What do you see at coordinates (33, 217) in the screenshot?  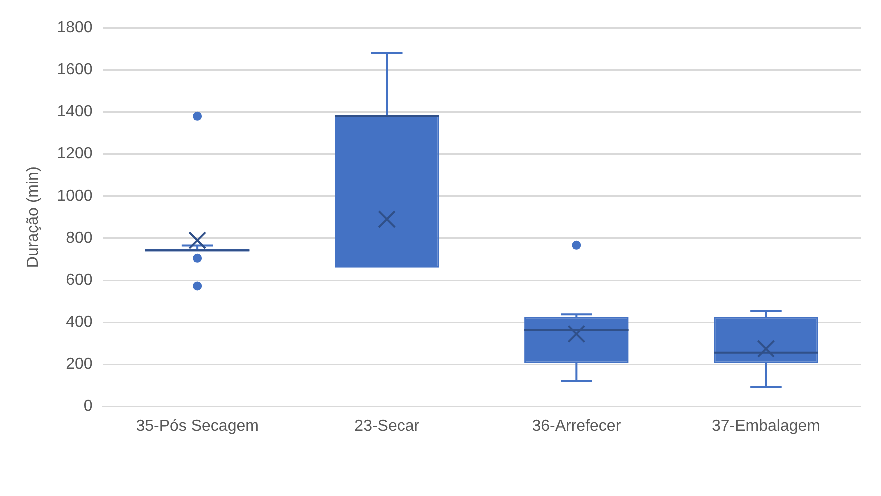 I see `y-axis-title: Duração (min)` at bounding box center [33, 217].